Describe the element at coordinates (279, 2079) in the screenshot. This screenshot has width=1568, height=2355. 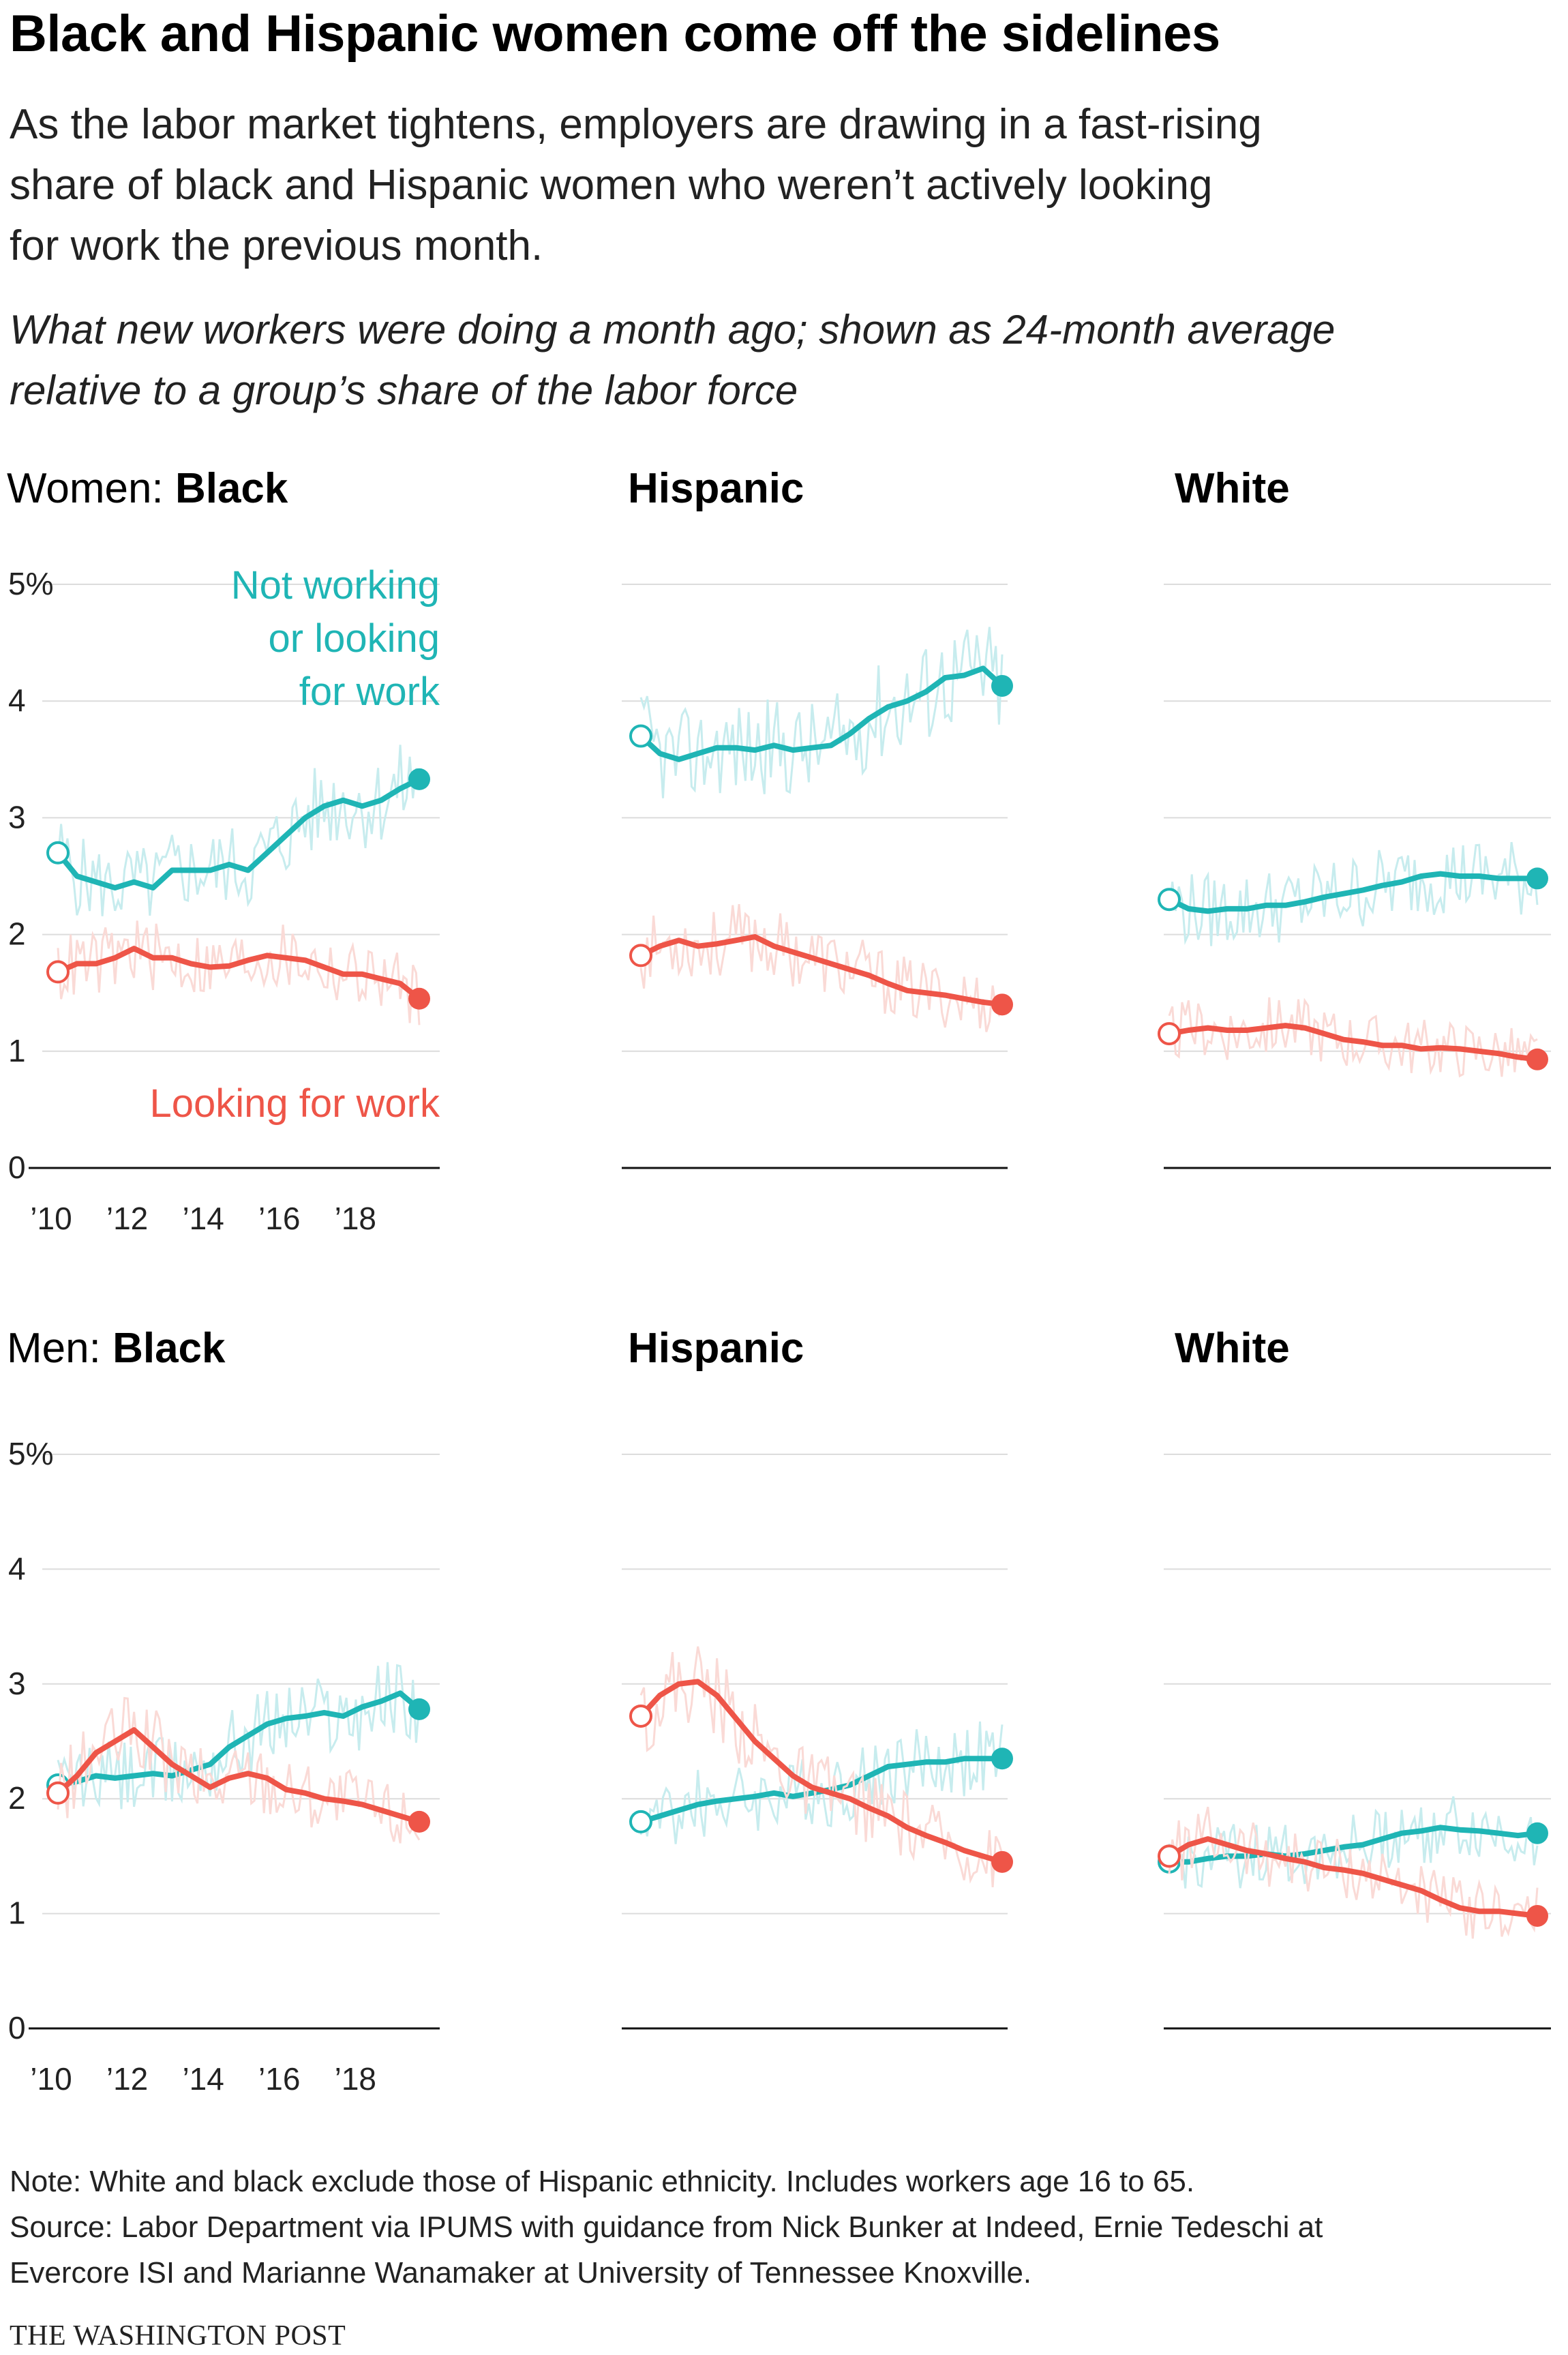
I see `men-black-x-tick-label: ’16` at that location.